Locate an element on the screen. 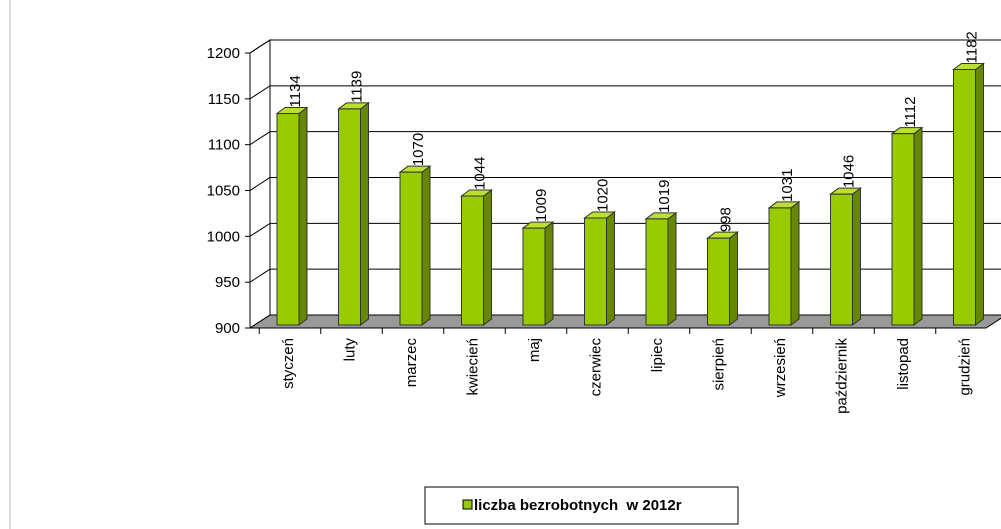  y-tick-label: 1000 is located at coordinates (223, 236).